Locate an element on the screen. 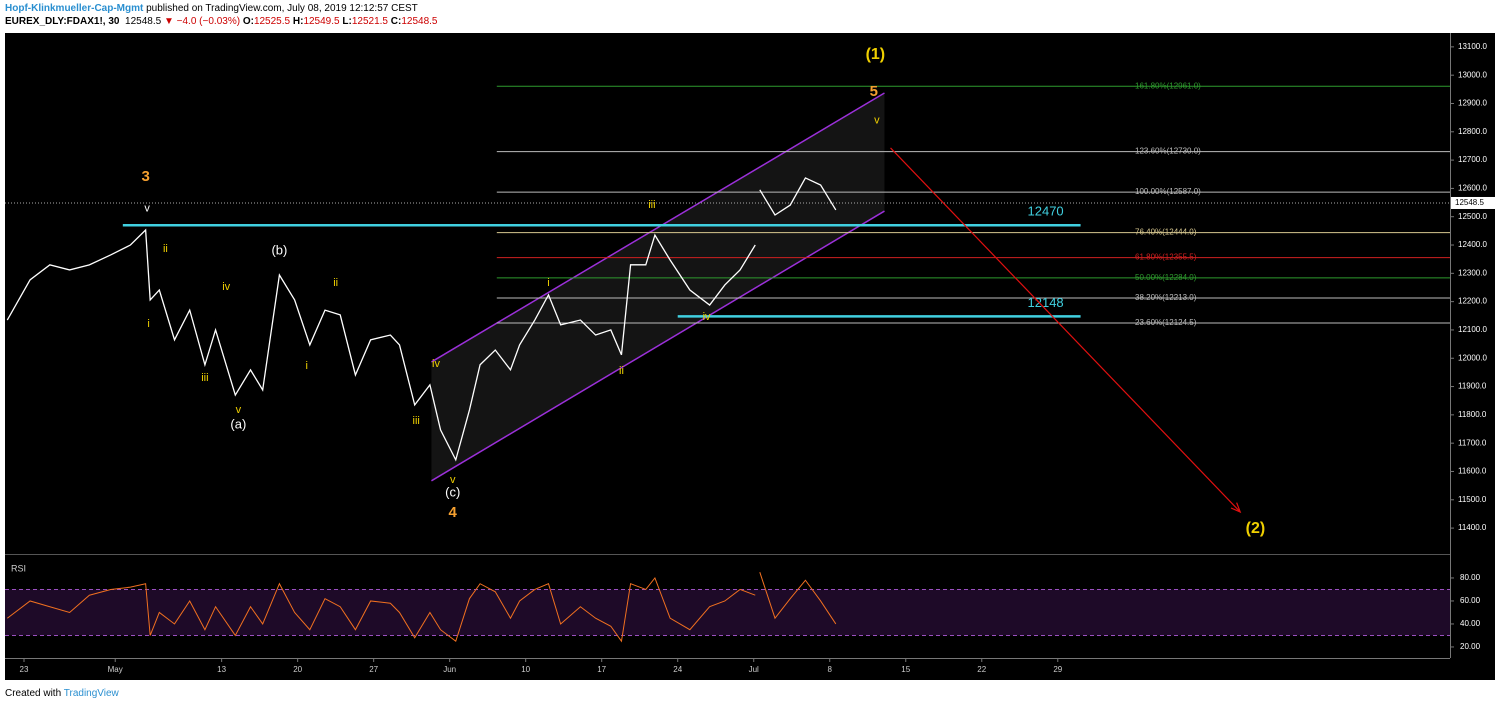  l: L: is located at coordinates (347, 21).